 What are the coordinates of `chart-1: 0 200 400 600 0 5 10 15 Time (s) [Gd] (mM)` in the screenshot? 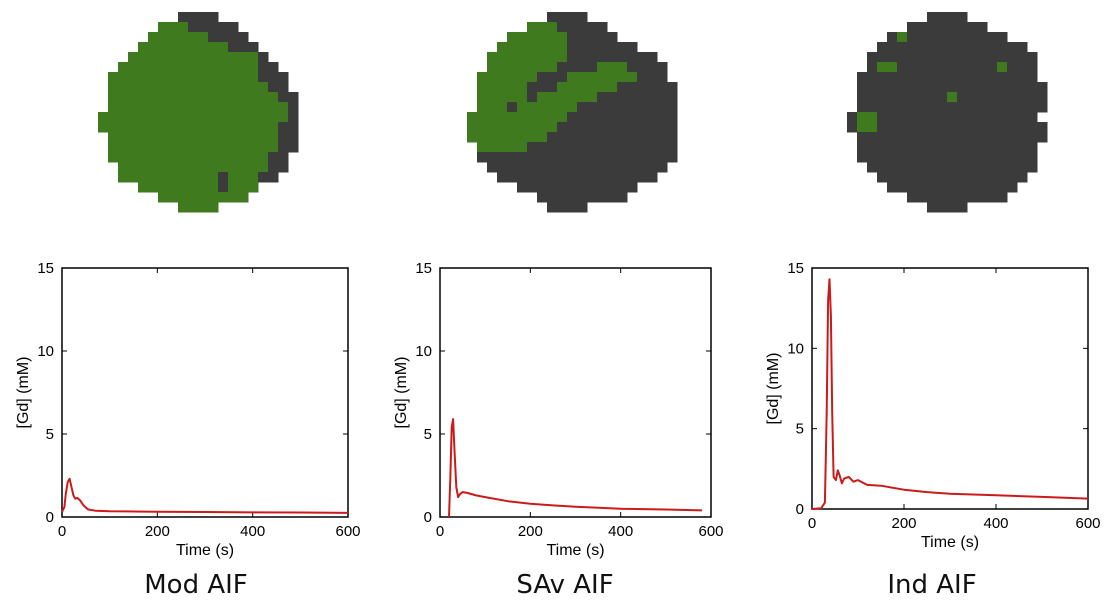 It's located at (558, 409).